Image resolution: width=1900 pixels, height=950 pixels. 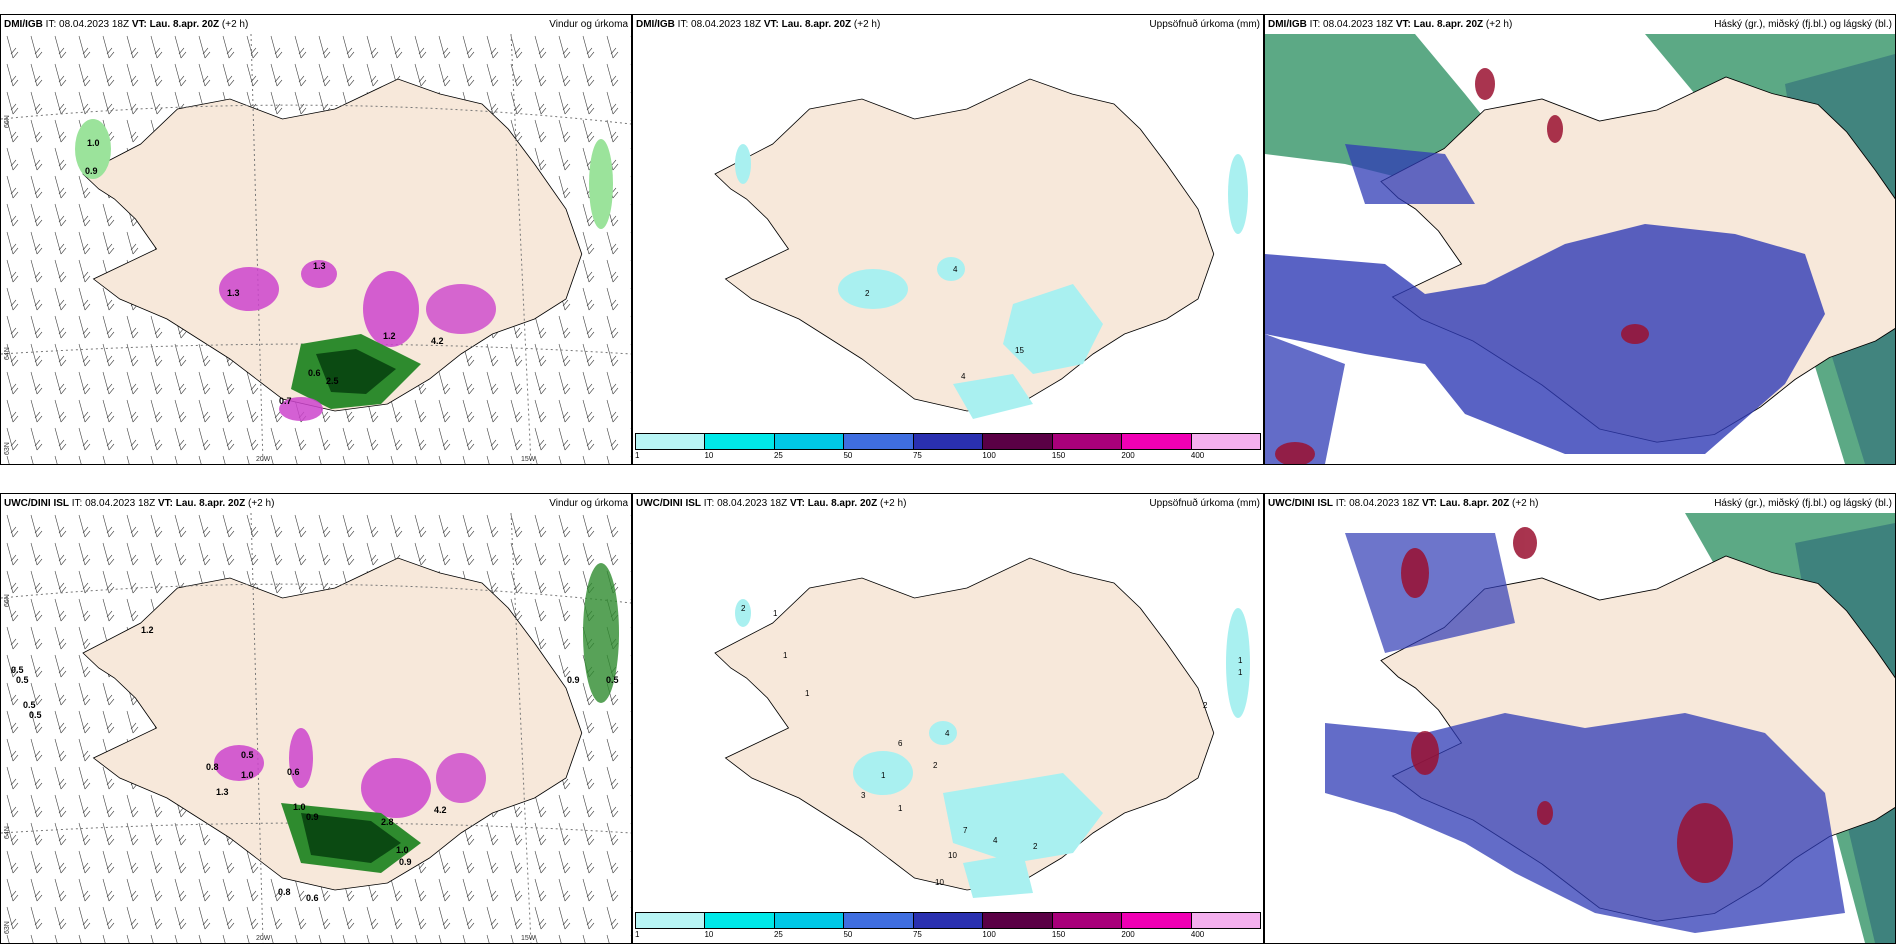 What do you see at coordinates (7, 353) in the screenshot?
I see `svg-text: 64N` at bounding box center [7, 353].